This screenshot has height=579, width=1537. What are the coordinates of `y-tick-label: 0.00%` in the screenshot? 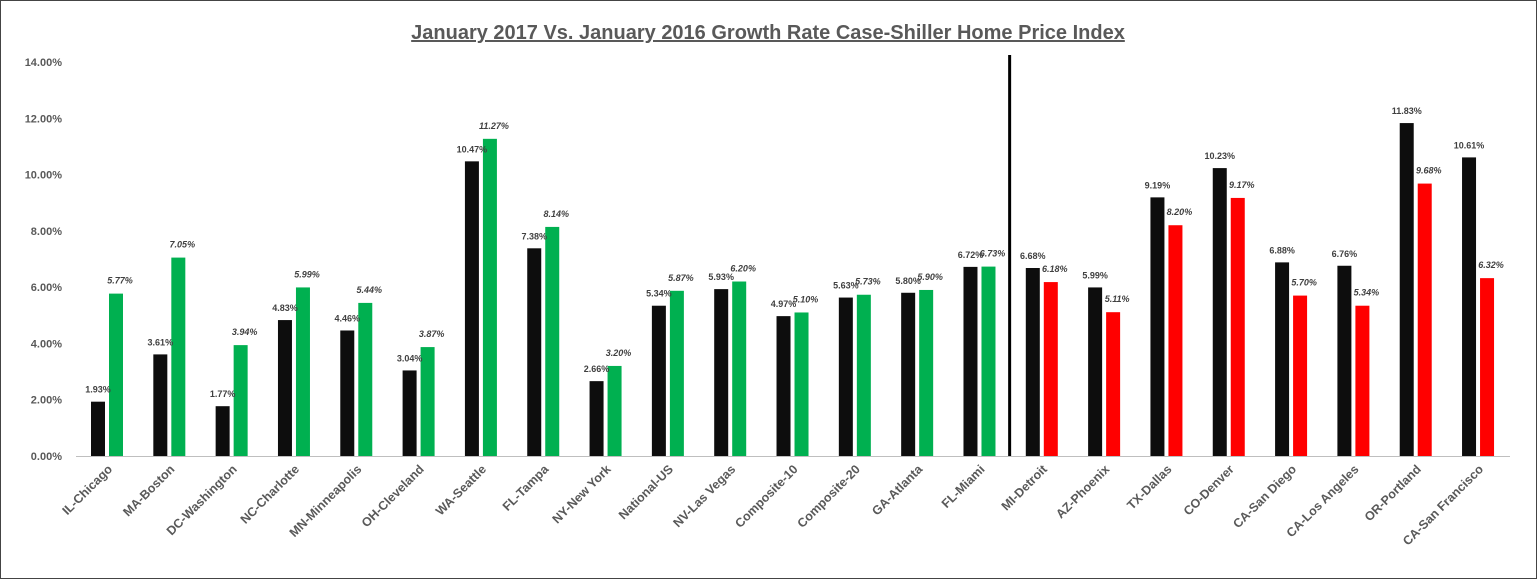 It's located at (46, 457).